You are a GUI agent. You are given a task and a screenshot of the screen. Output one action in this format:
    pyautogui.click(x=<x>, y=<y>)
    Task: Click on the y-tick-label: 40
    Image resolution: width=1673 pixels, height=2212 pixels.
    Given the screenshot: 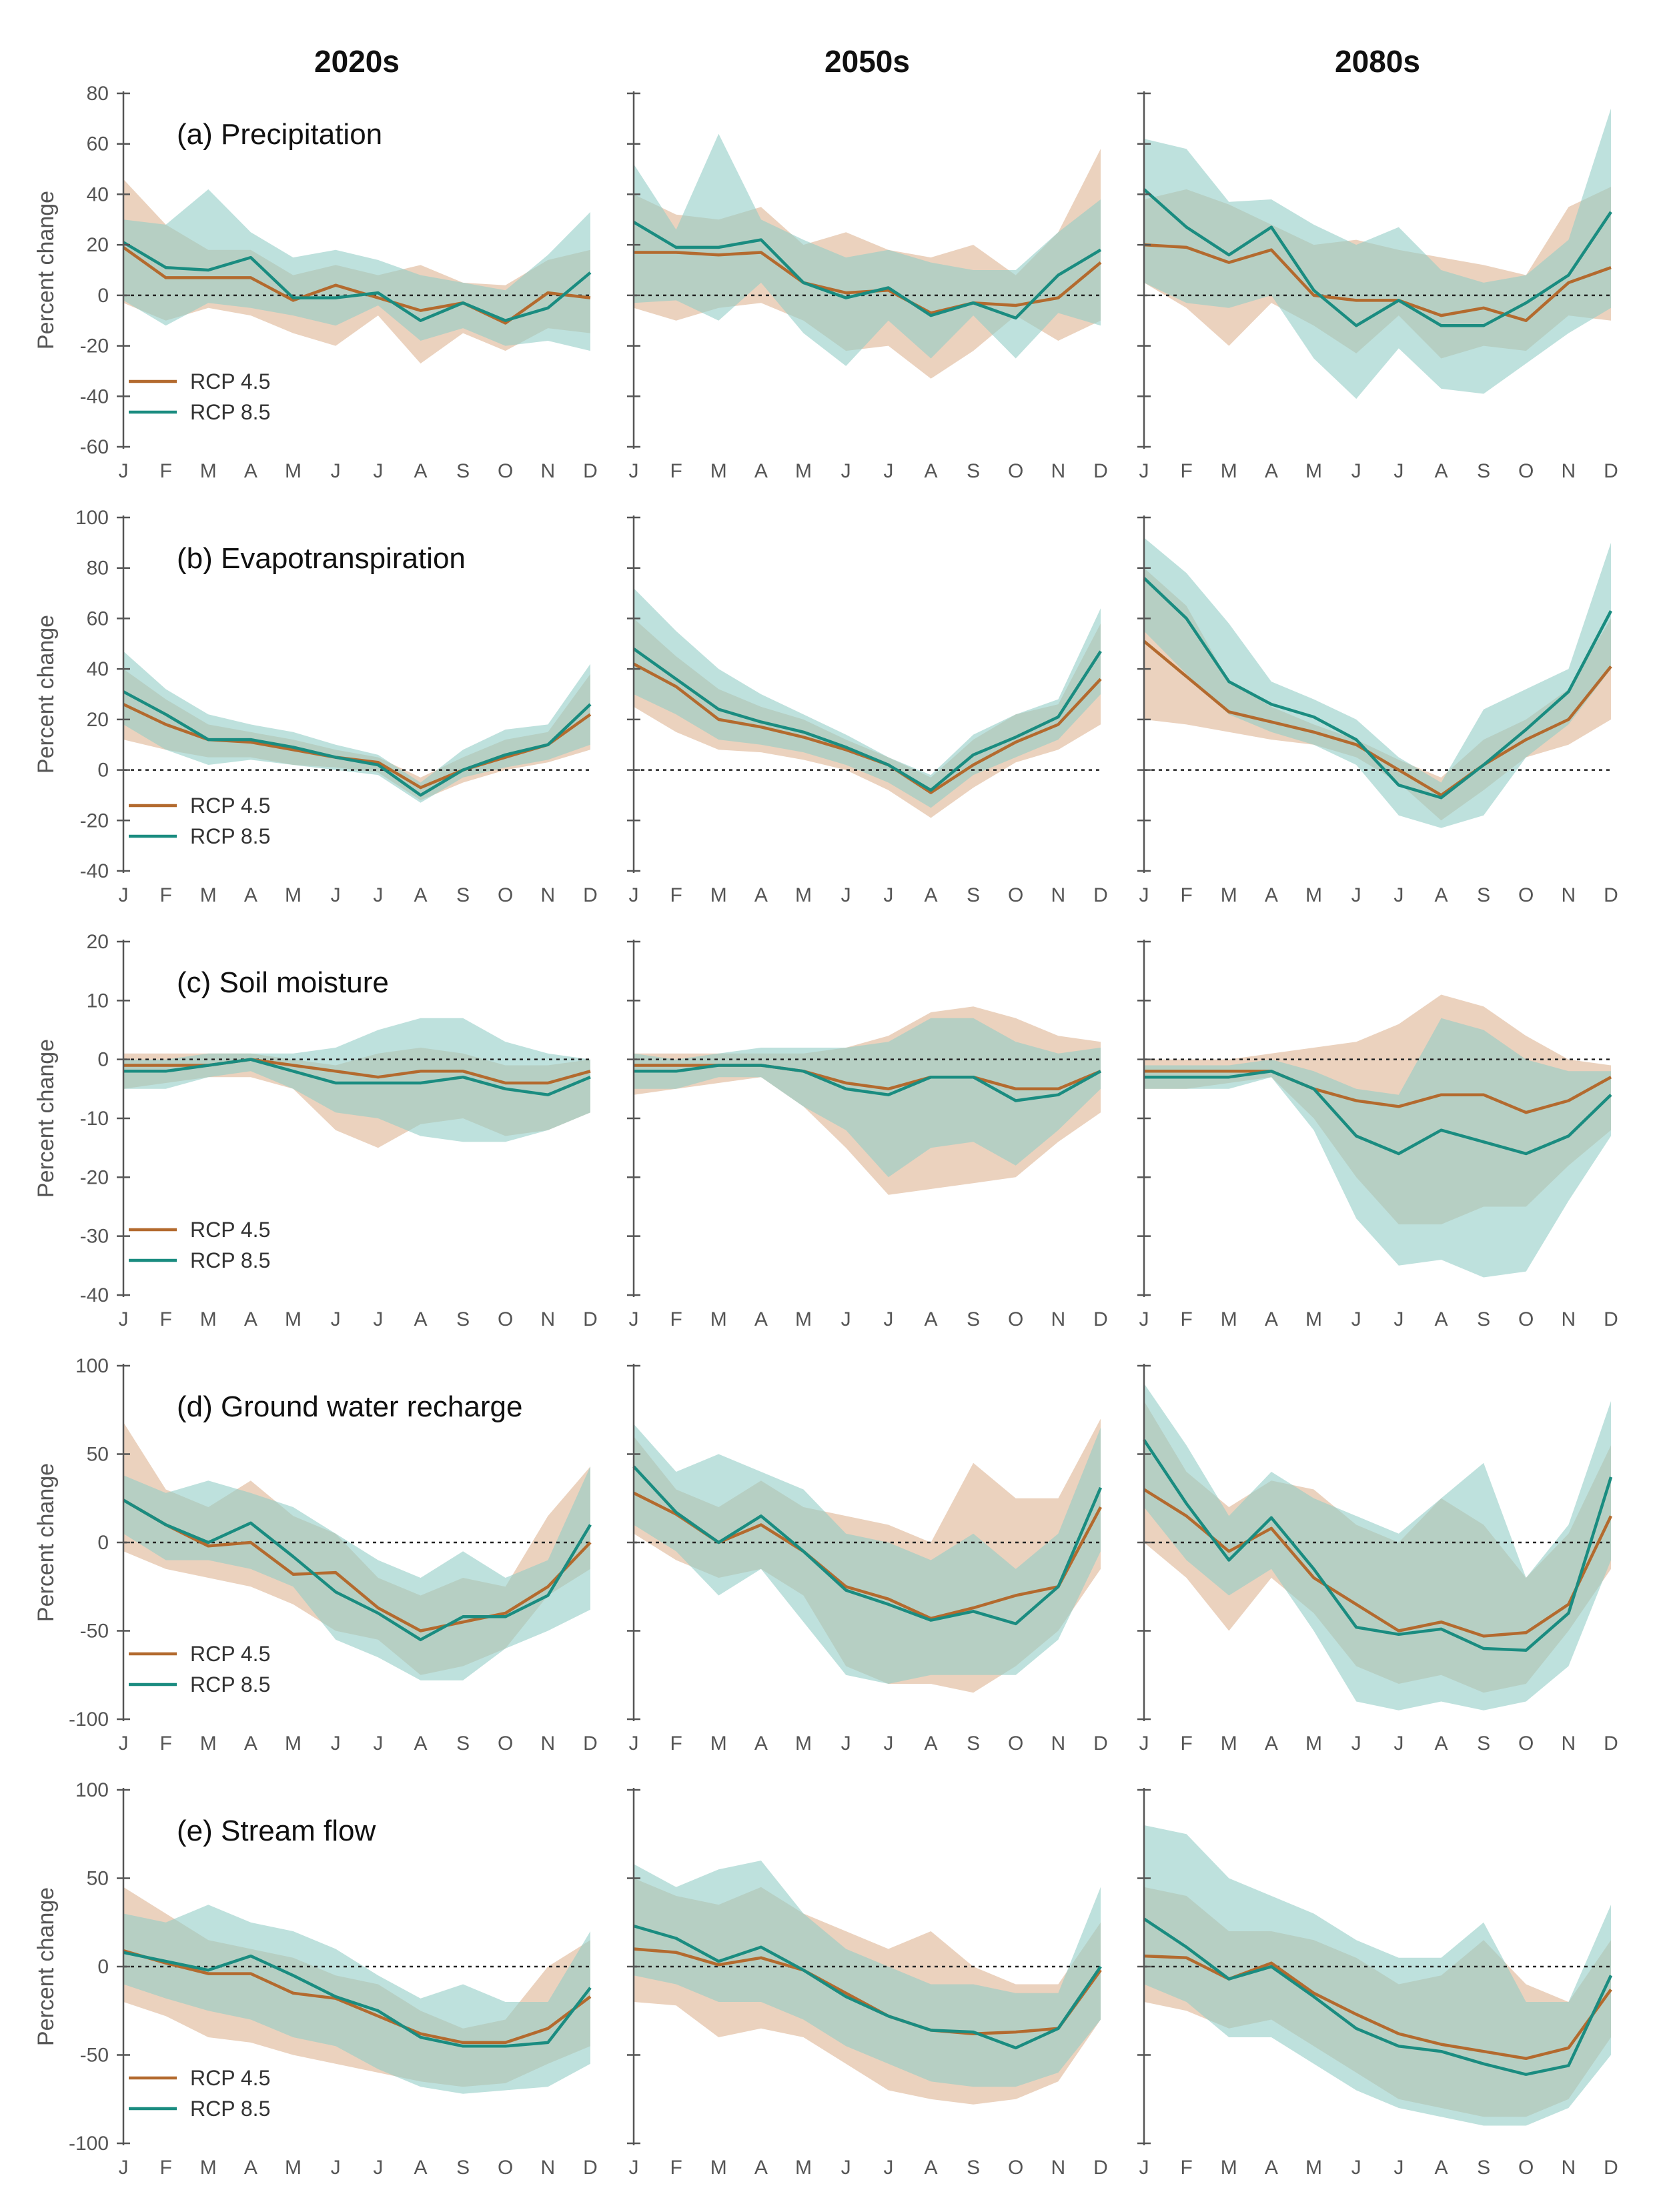 What is the action you would take?
    pyautogui.click(x=98, y=194)
    